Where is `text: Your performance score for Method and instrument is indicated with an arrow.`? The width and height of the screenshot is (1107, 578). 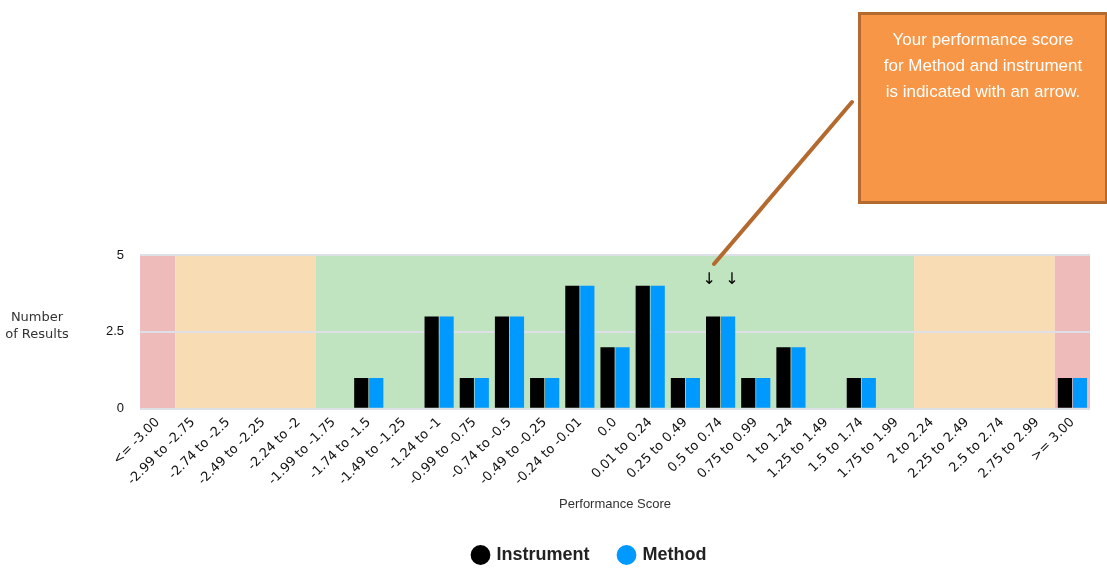
text: Your performance score for Method and instrument is indicated with an arrow. is located at coordinates (982, 108).